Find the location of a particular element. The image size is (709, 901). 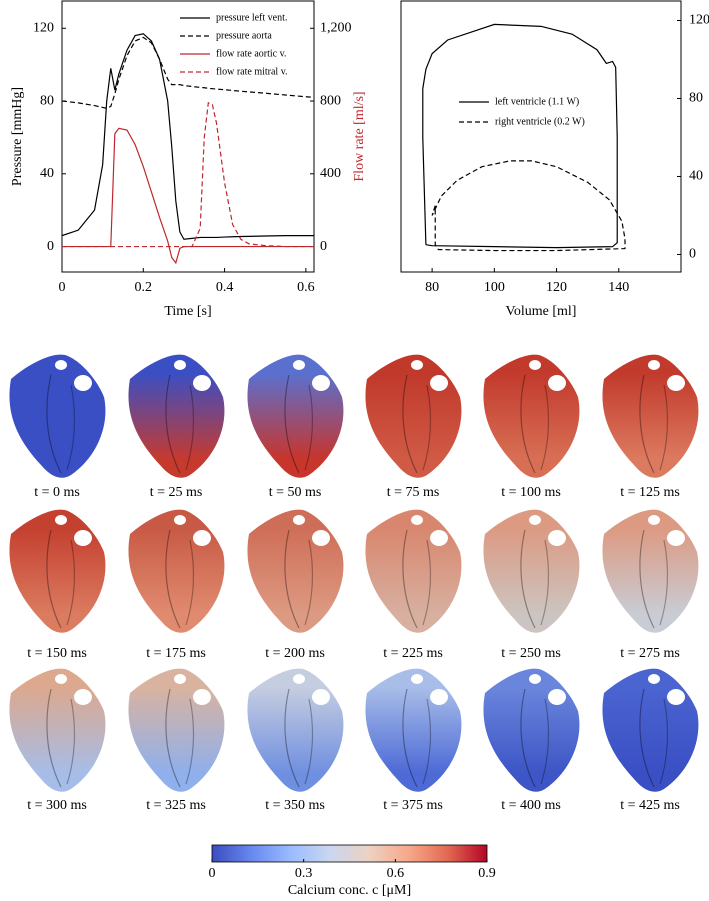

legend-label: left ventricle (1.1 W) is located at coordinates (537, 101).